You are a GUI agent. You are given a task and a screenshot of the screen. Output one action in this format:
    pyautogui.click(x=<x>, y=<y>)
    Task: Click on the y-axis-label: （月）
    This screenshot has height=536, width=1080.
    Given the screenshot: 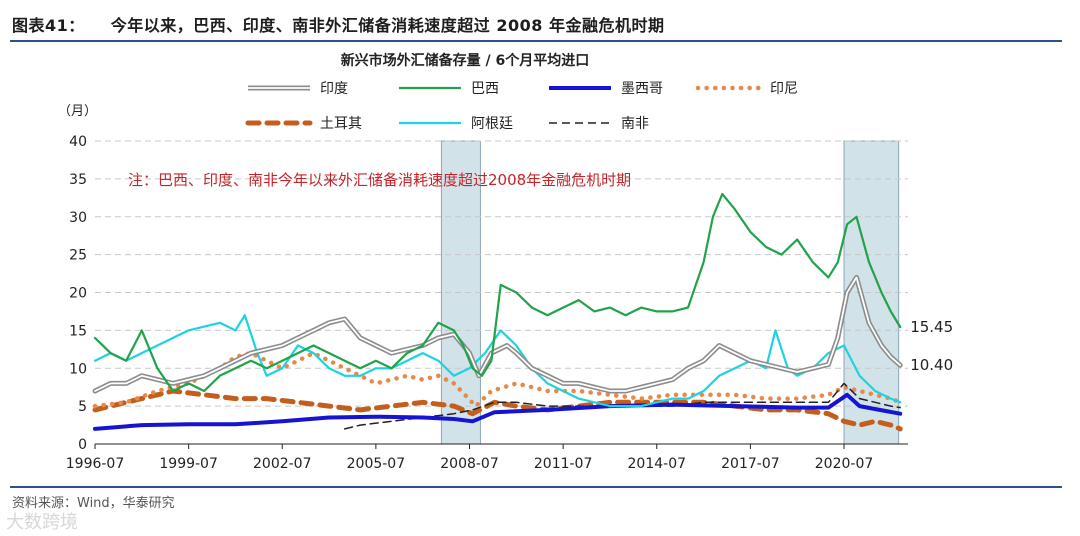 What is the action you would take?
    pyautogui.click(x=77, y=111)
    